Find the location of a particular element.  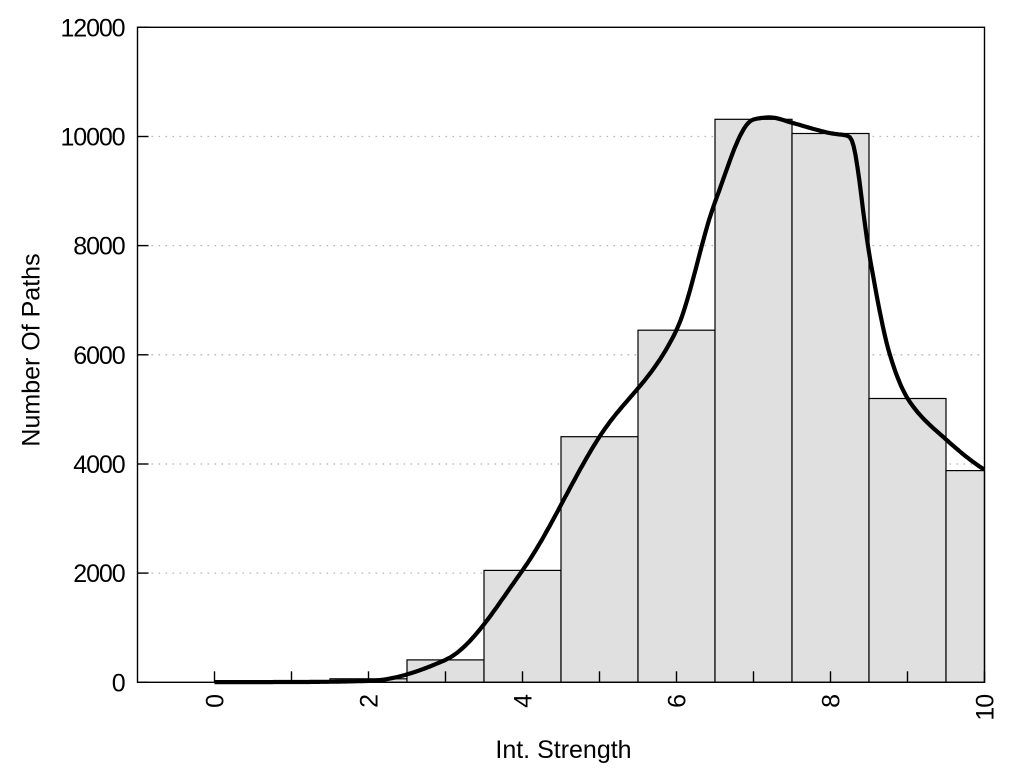

svg-text: Number Of Paths is located at coordinates (32, 349).